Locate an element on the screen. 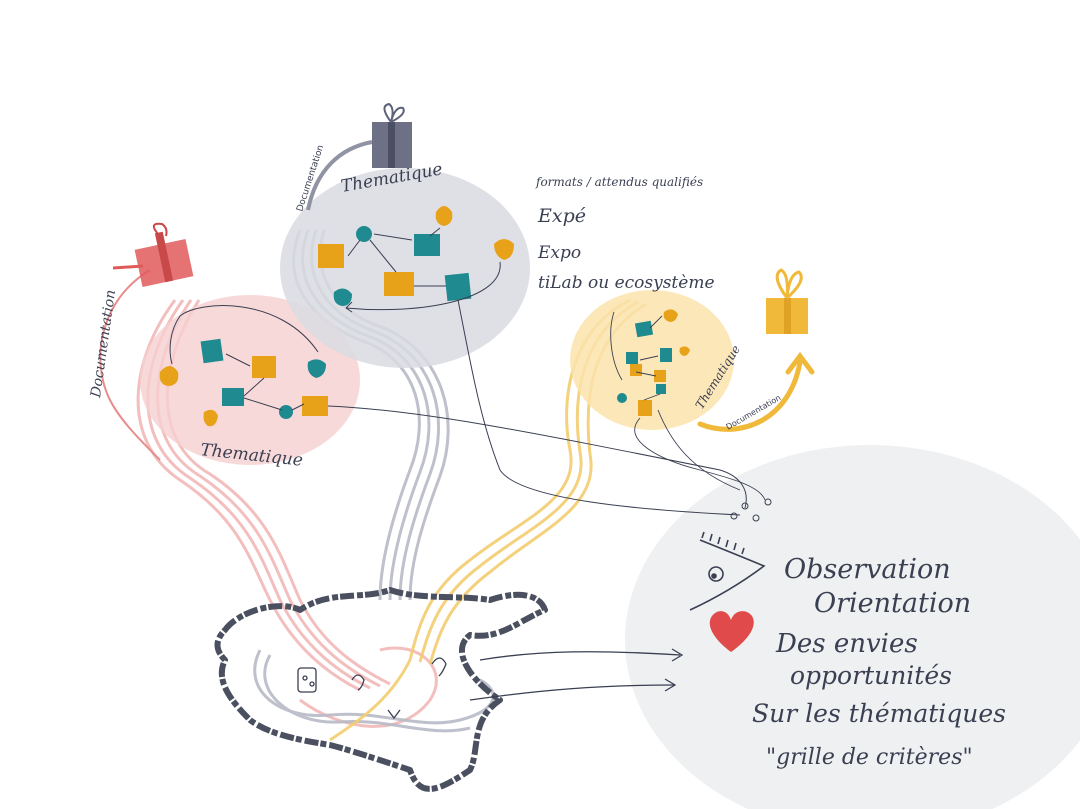 This screenshot has width=1080, height=809. format-item-expe: Expé is located at coordinates (561, 216).